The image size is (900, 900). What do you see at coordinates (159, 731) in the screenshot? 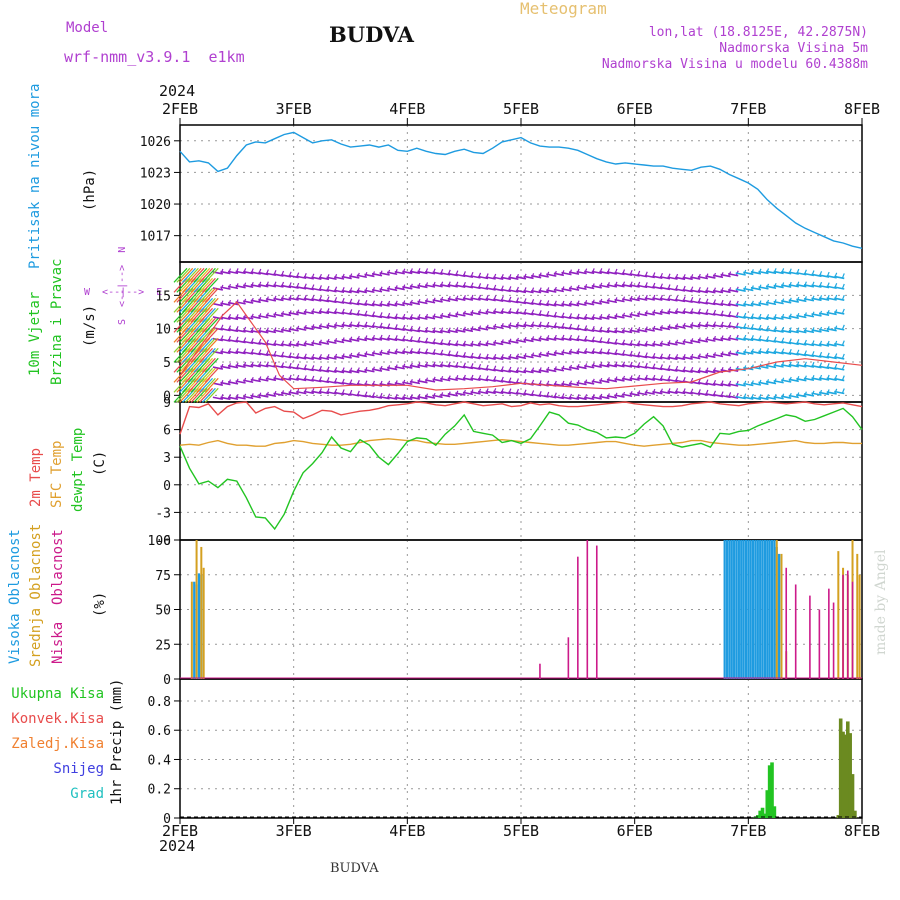
I see `precip-tick-label: 0.6` at bounding box center [159, 731].